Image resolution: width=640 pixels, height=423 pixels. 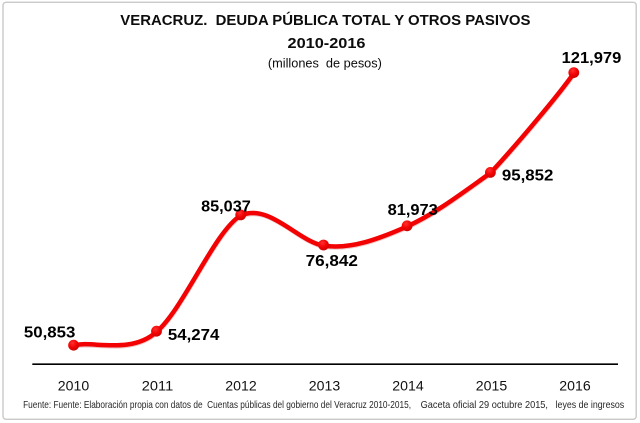 I want to click on svg-text: 95,852, so click(x=528, y=176).